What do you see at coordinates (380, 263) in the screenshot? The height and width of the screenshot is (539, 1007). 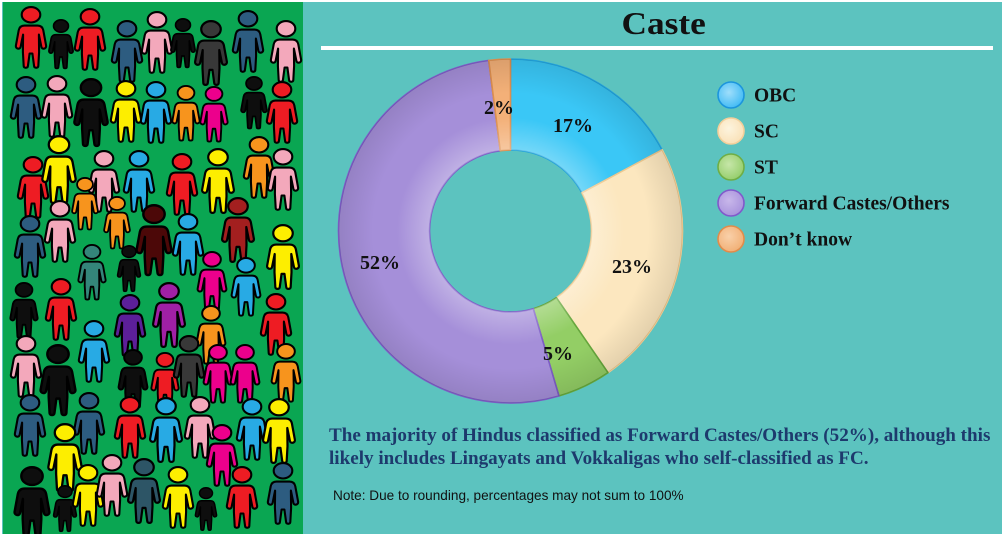 I see `svg-text: 52%` at bounding box center [380, 263].